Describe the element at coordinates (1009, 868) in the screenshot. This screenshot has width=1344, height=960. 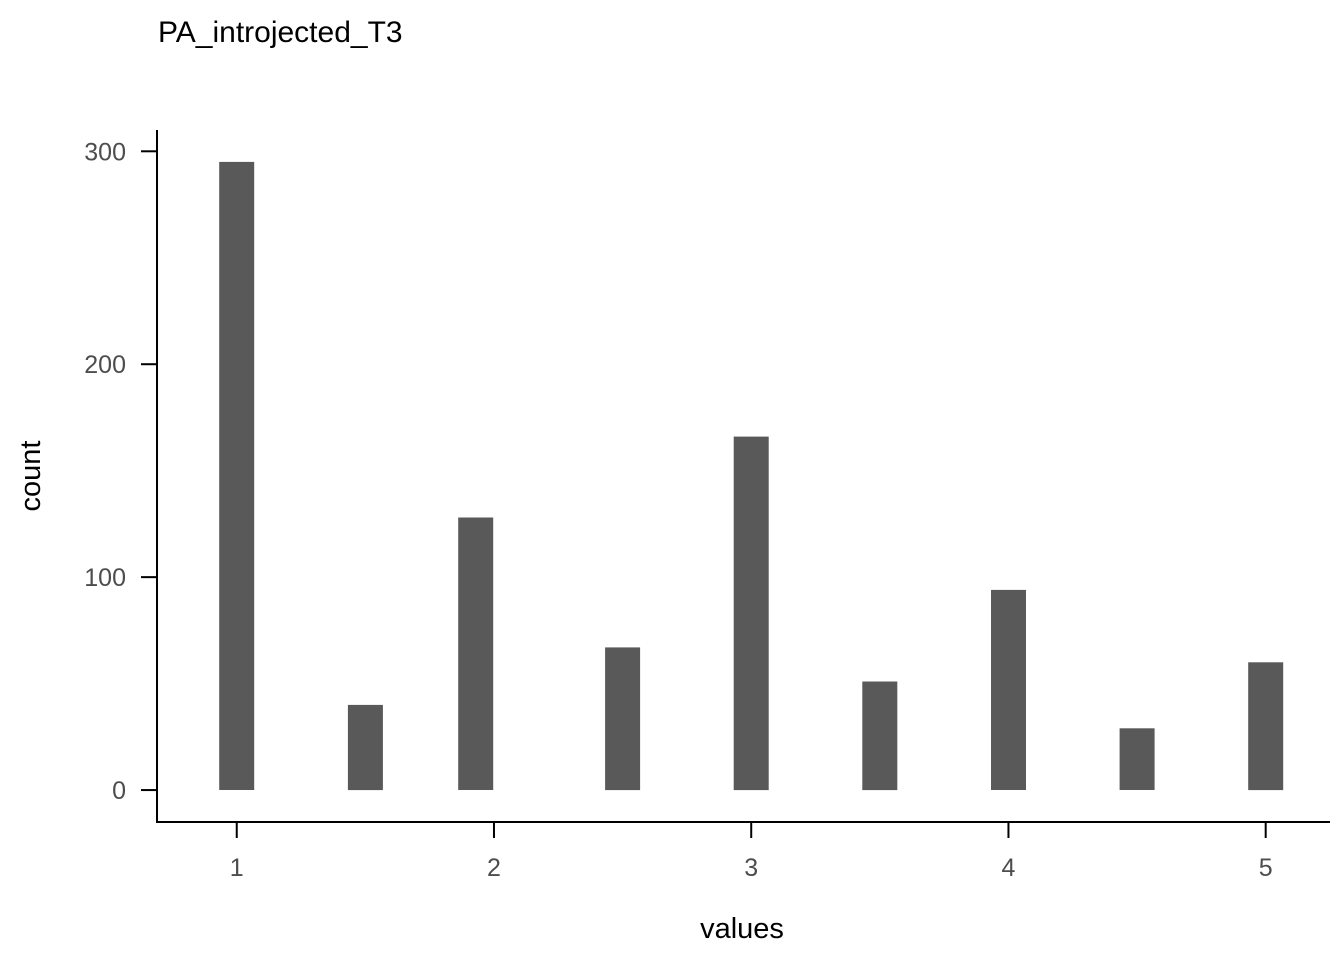
I see `x-tick-label: 4` at that location.